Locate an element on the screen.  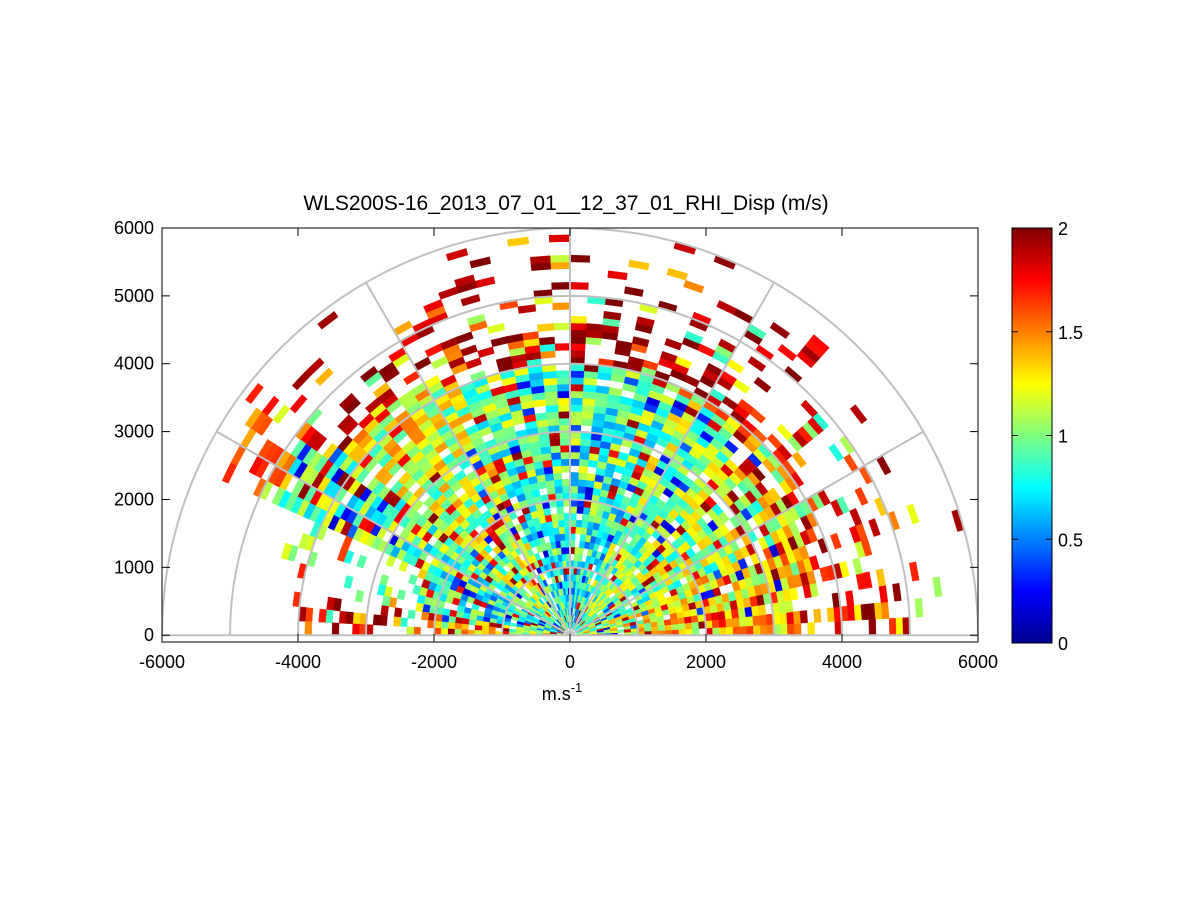
x-axis-label-exponent: -1 is located at coordinates (577, 687).